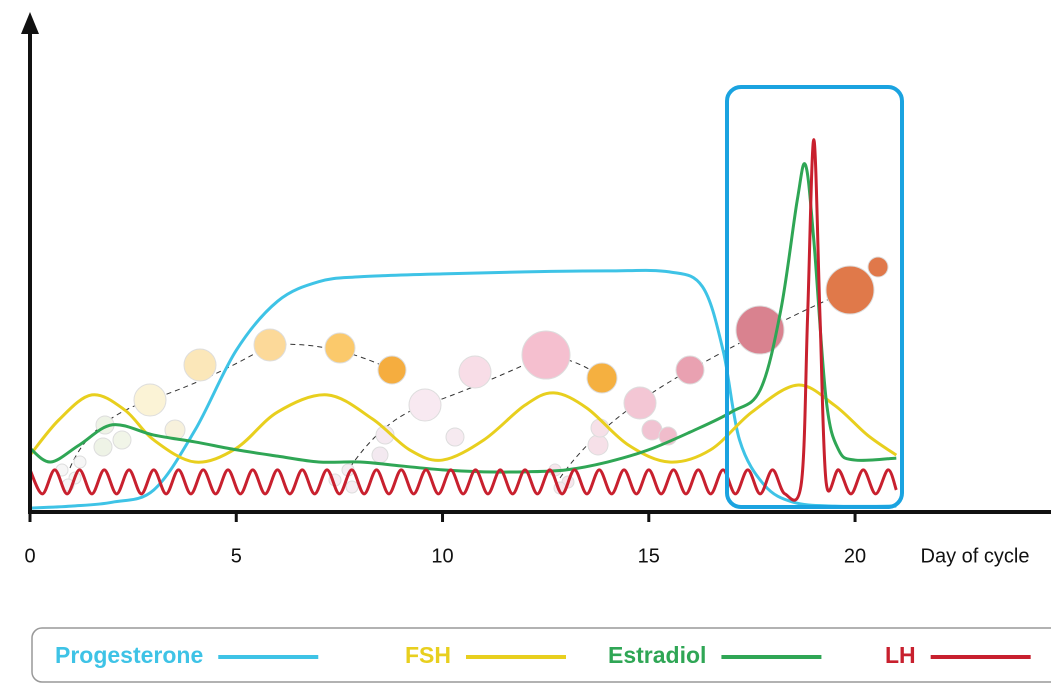 The height and width of the screenshot is (684, 1051). I want to click on legend-label: FSH, so click(428, 655).